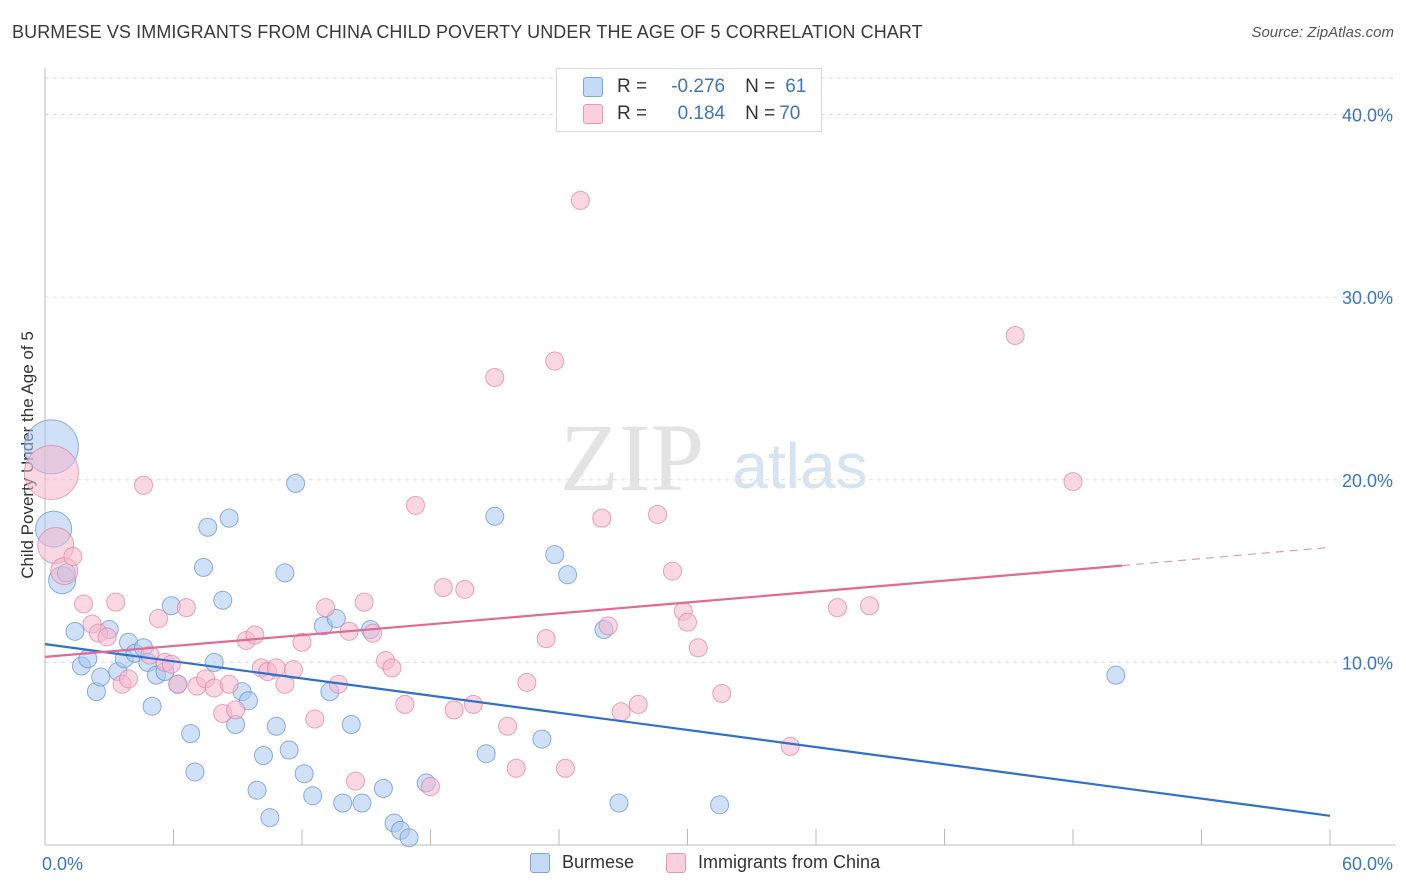  I want to click on china-trend-line, so click(583, 611).